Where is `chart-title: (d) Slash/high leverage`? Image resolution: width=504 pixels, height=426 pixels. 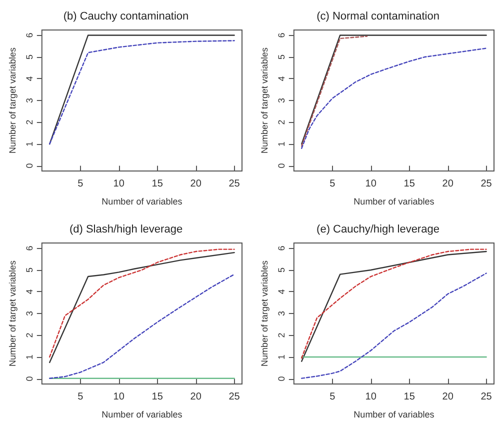
chart-title: (d) Slash/high leverage is located at coordinates (126, 230).